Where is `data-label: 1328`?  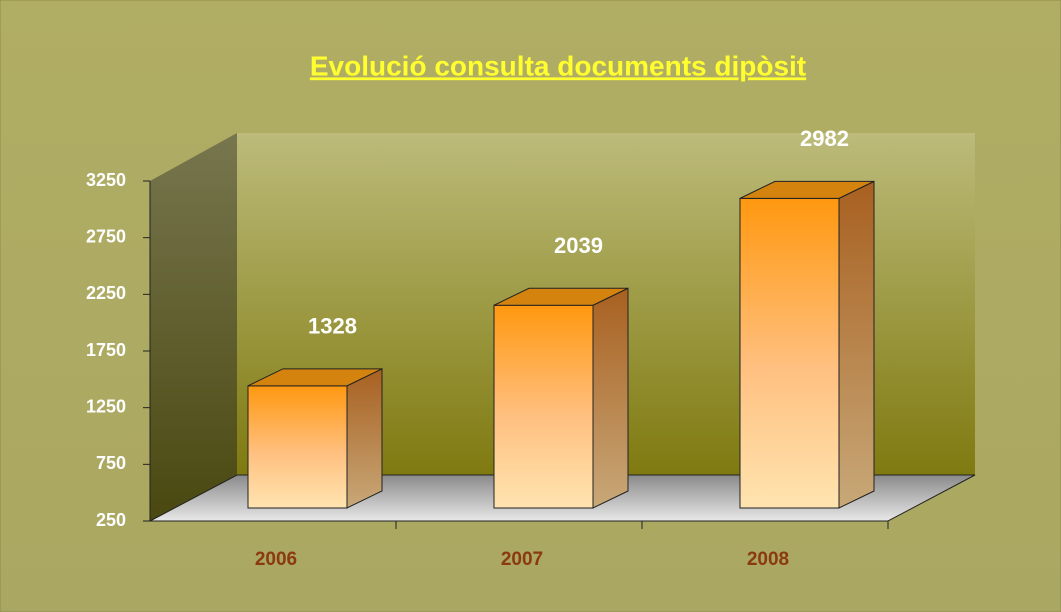 data-label: 1328 is located at coordinates (332, 326).